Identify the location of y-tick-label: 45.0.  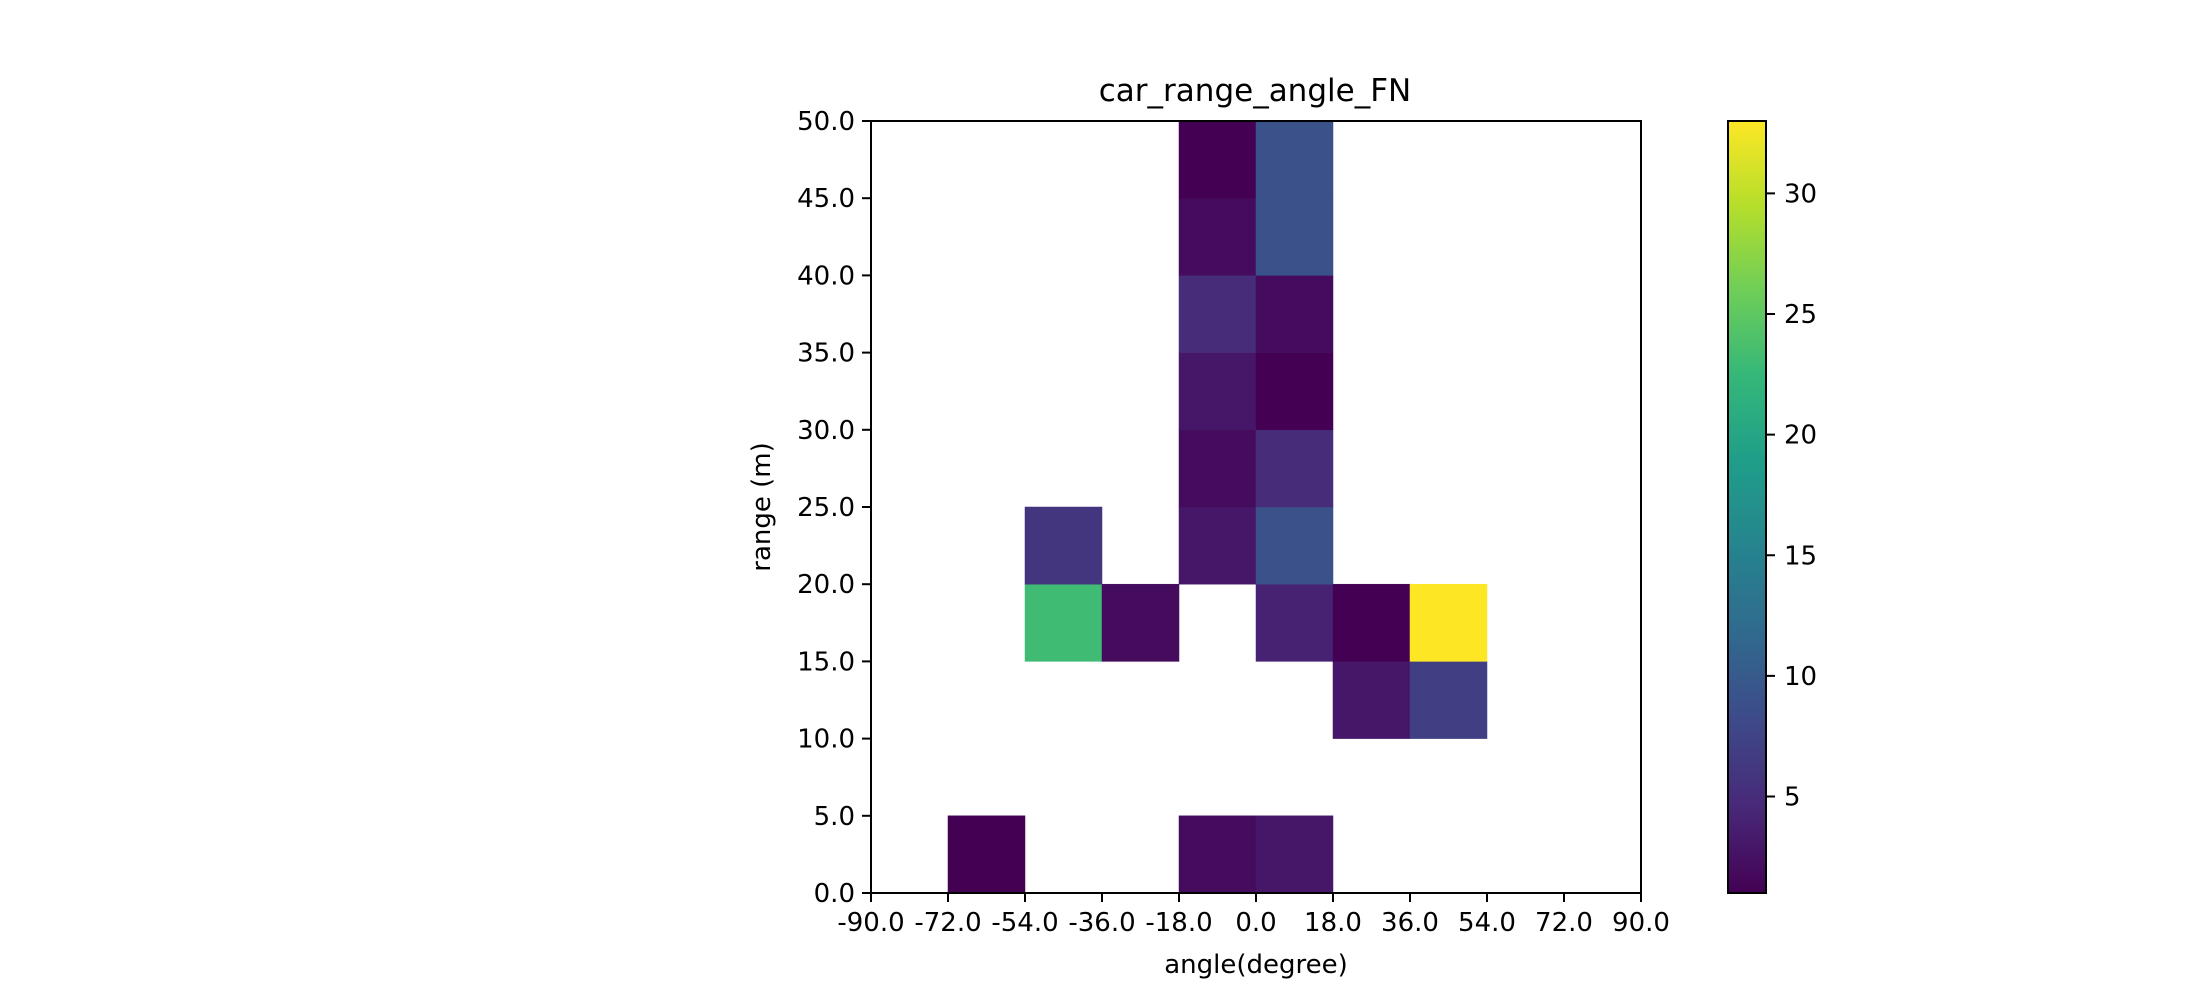
(826, 199).